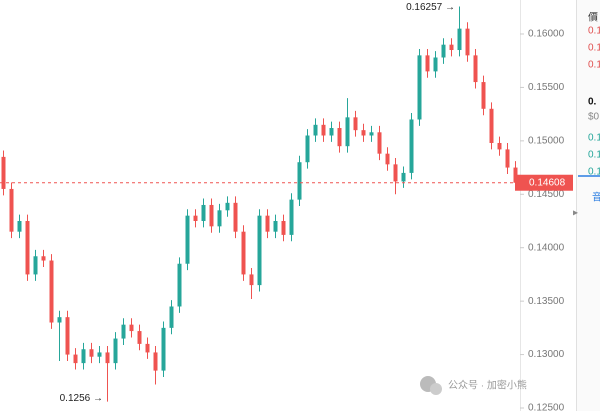  What do you see at coordinates (546, 354) in the screenshot?
I see `y-tick-label: 0.13000` at bounding box center [546, 354].